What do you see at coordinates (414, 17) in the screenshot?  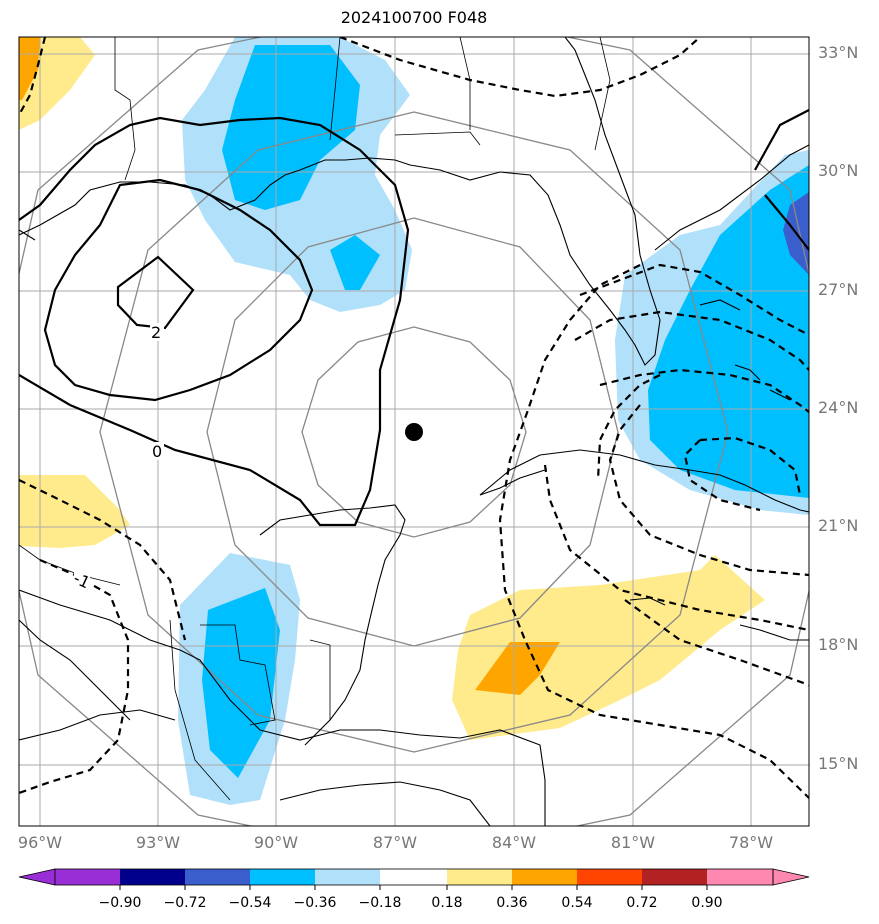 I see `map-title: 2024100700 F048` at bounding box center [414, 17].